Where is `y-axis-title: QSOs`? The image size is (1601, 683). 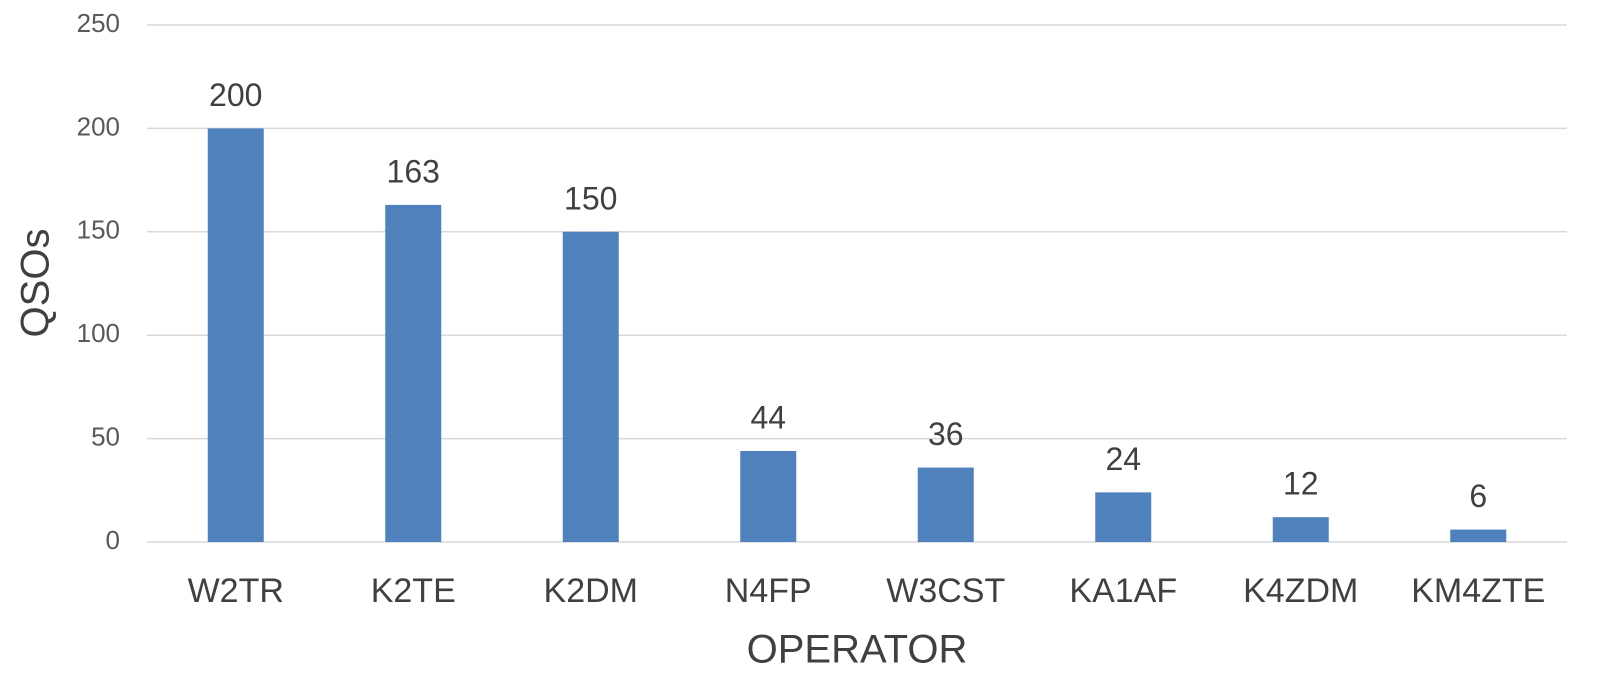
y-axis-title: QSOs is located at coordinates (36, 283).